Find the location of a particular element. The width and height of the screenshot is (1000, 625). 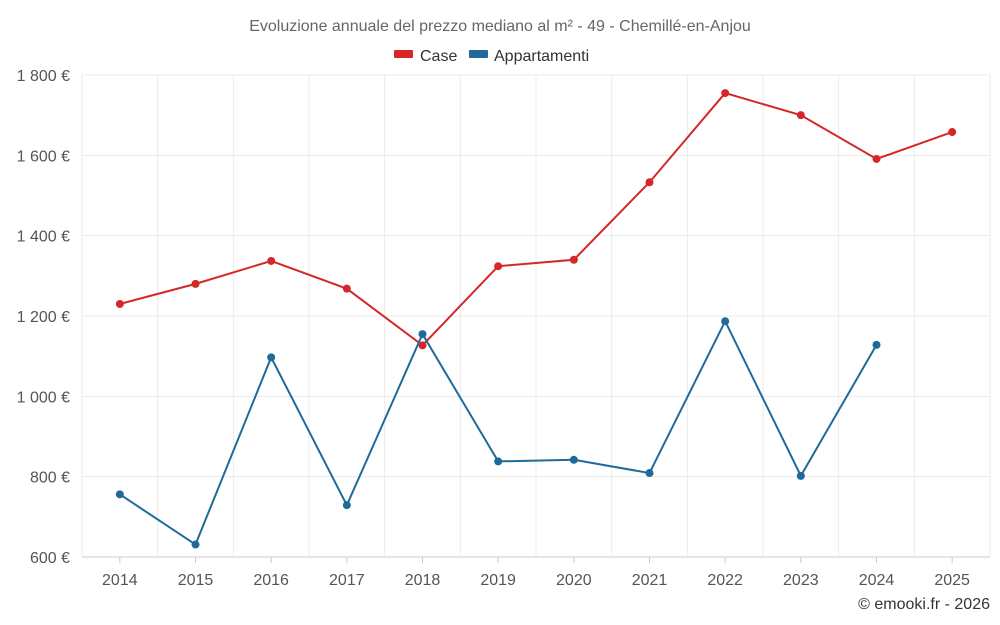

legend: Case Appartamenti is located at coordinates (491, 56).